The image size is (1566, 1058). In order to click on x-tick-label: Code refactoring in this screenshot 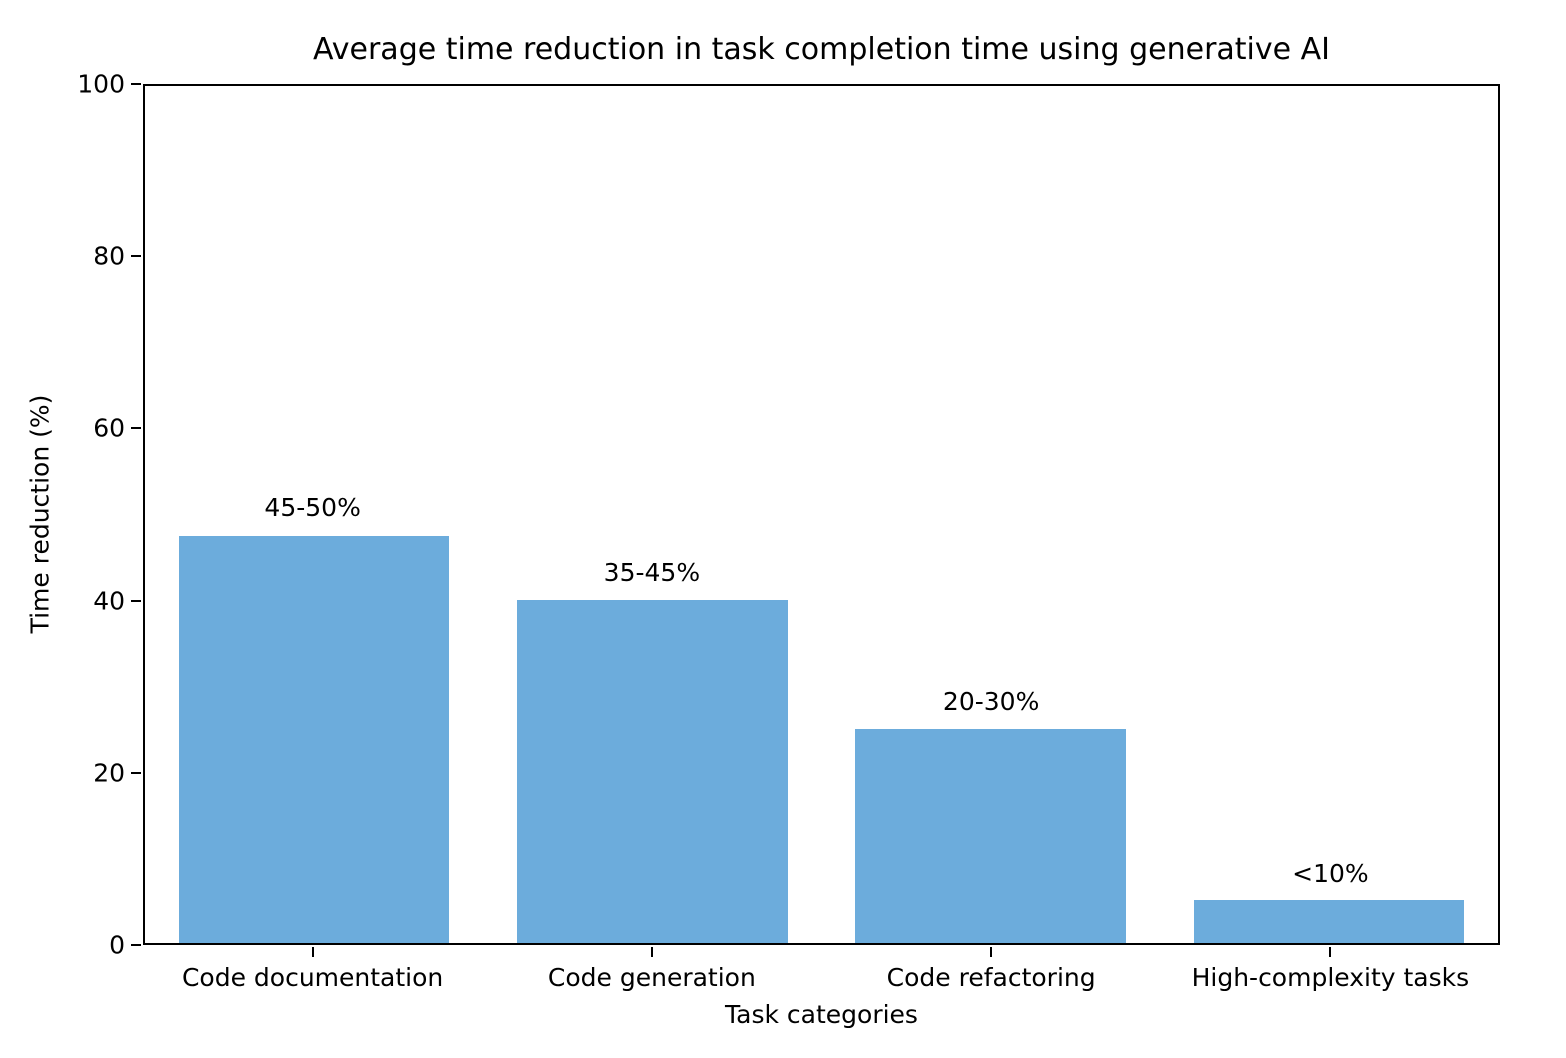, I will do `click(991, 977)`.